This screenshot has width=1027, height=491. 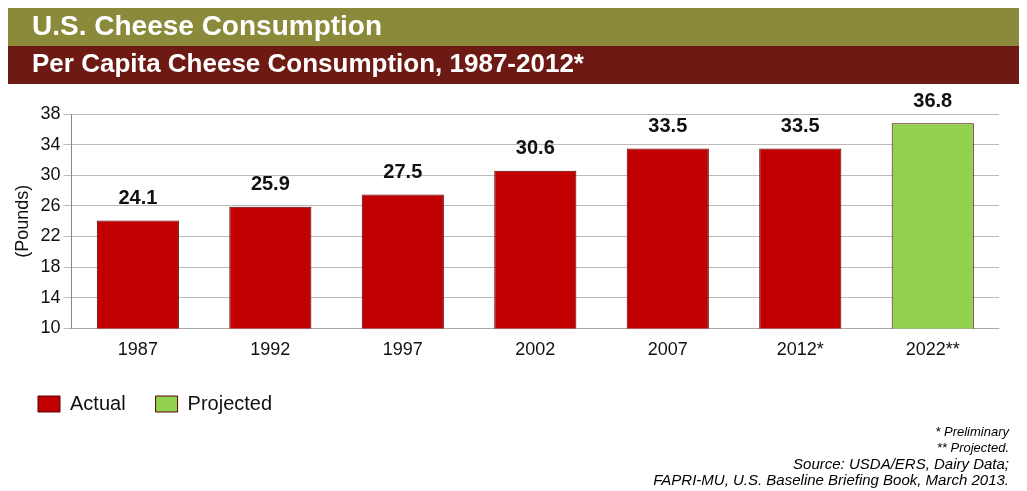 What do you see at coordinates (138, 196) in the screenshot?
I see `data-label: 24.1` at bounding box center [138, 196].